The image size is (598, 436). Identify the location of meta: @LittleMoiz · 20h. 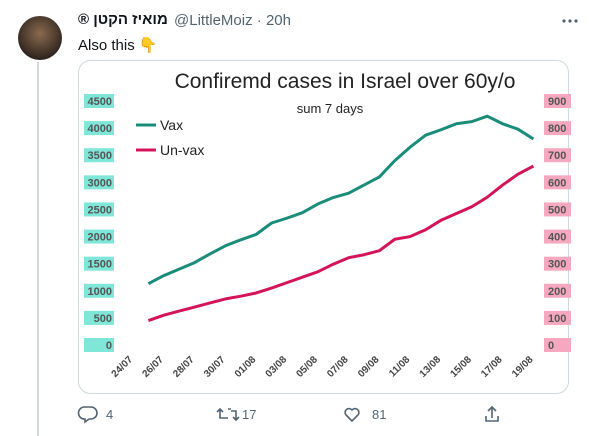
(232, 20).